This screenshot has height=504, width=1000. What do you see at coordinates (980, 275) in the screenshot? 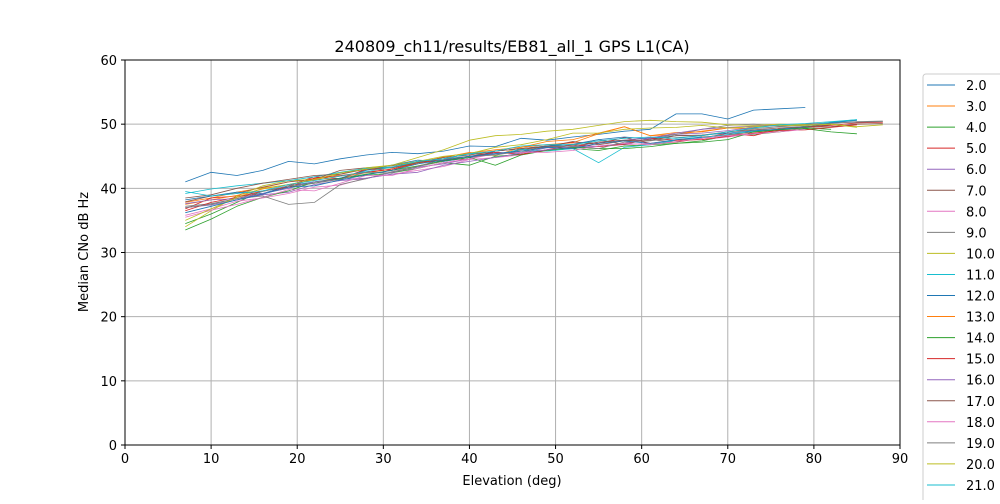
I see `legend-label: 11.0` at bounding box center [980, 275].